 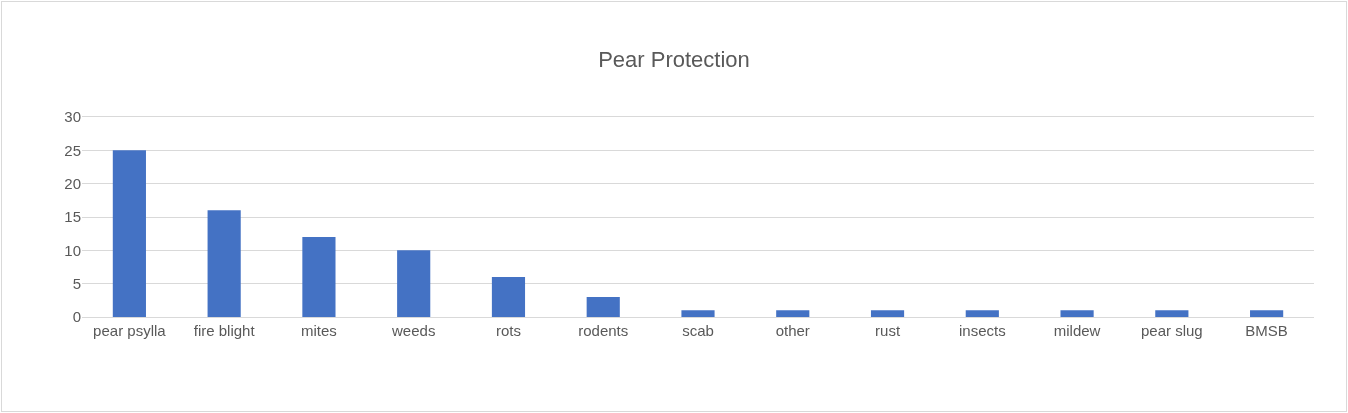 What do you see at coordinates (982, 330) in the screenshot?
I see `x-tick-label: insects` at bounding box center [982, 330].